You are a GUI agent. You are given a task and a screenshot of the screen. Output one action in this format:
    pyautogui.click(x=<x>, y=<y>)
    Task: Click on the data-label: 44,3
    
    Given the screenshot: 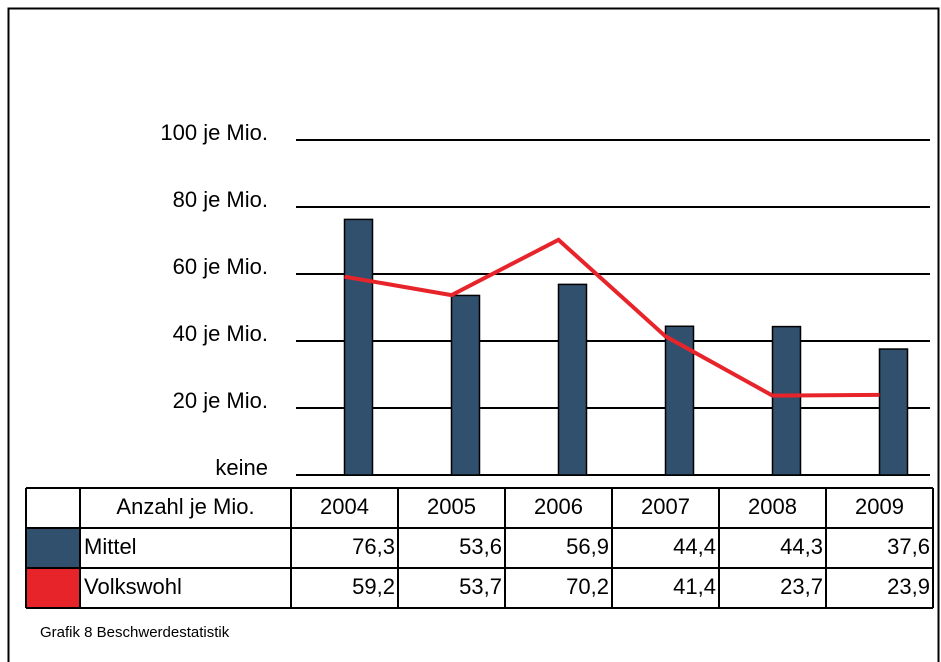 What is the action you would take?
    pyautogui.click(x=801, y=546)
    